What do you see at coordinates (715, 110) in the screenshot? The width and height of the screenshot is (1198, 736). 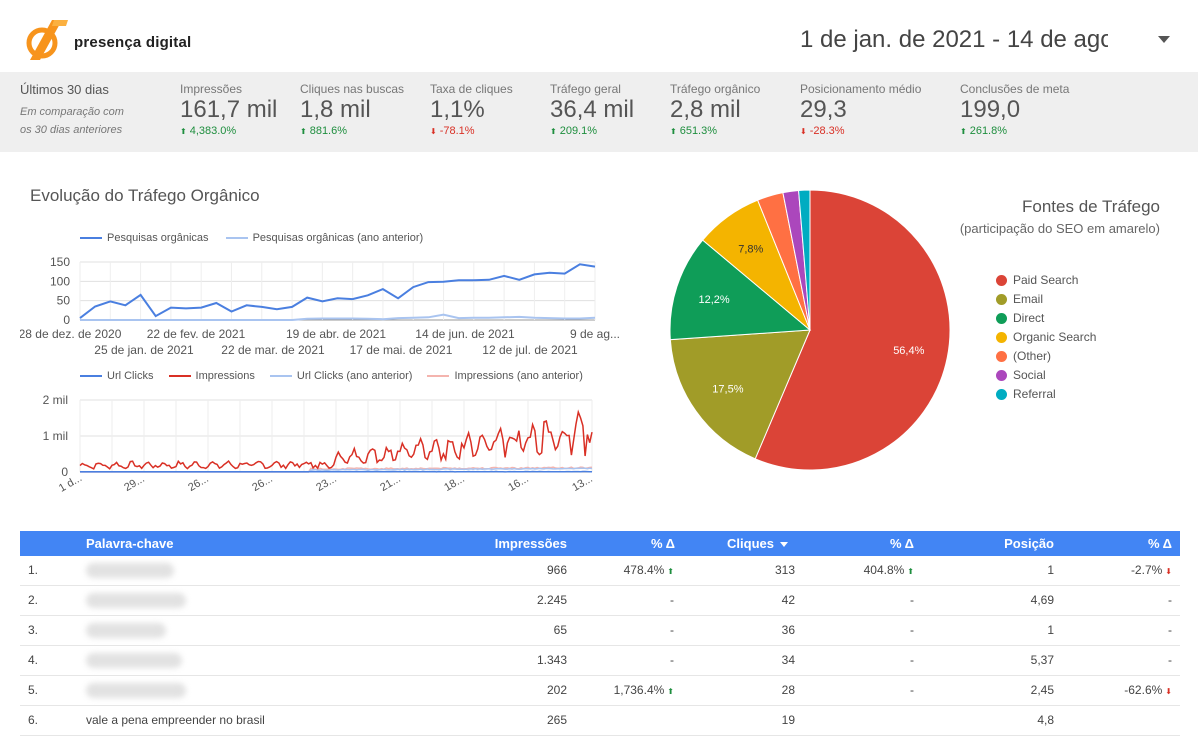 I see `kpi-value: 2,8 mil` at bounding box center [715, 110].